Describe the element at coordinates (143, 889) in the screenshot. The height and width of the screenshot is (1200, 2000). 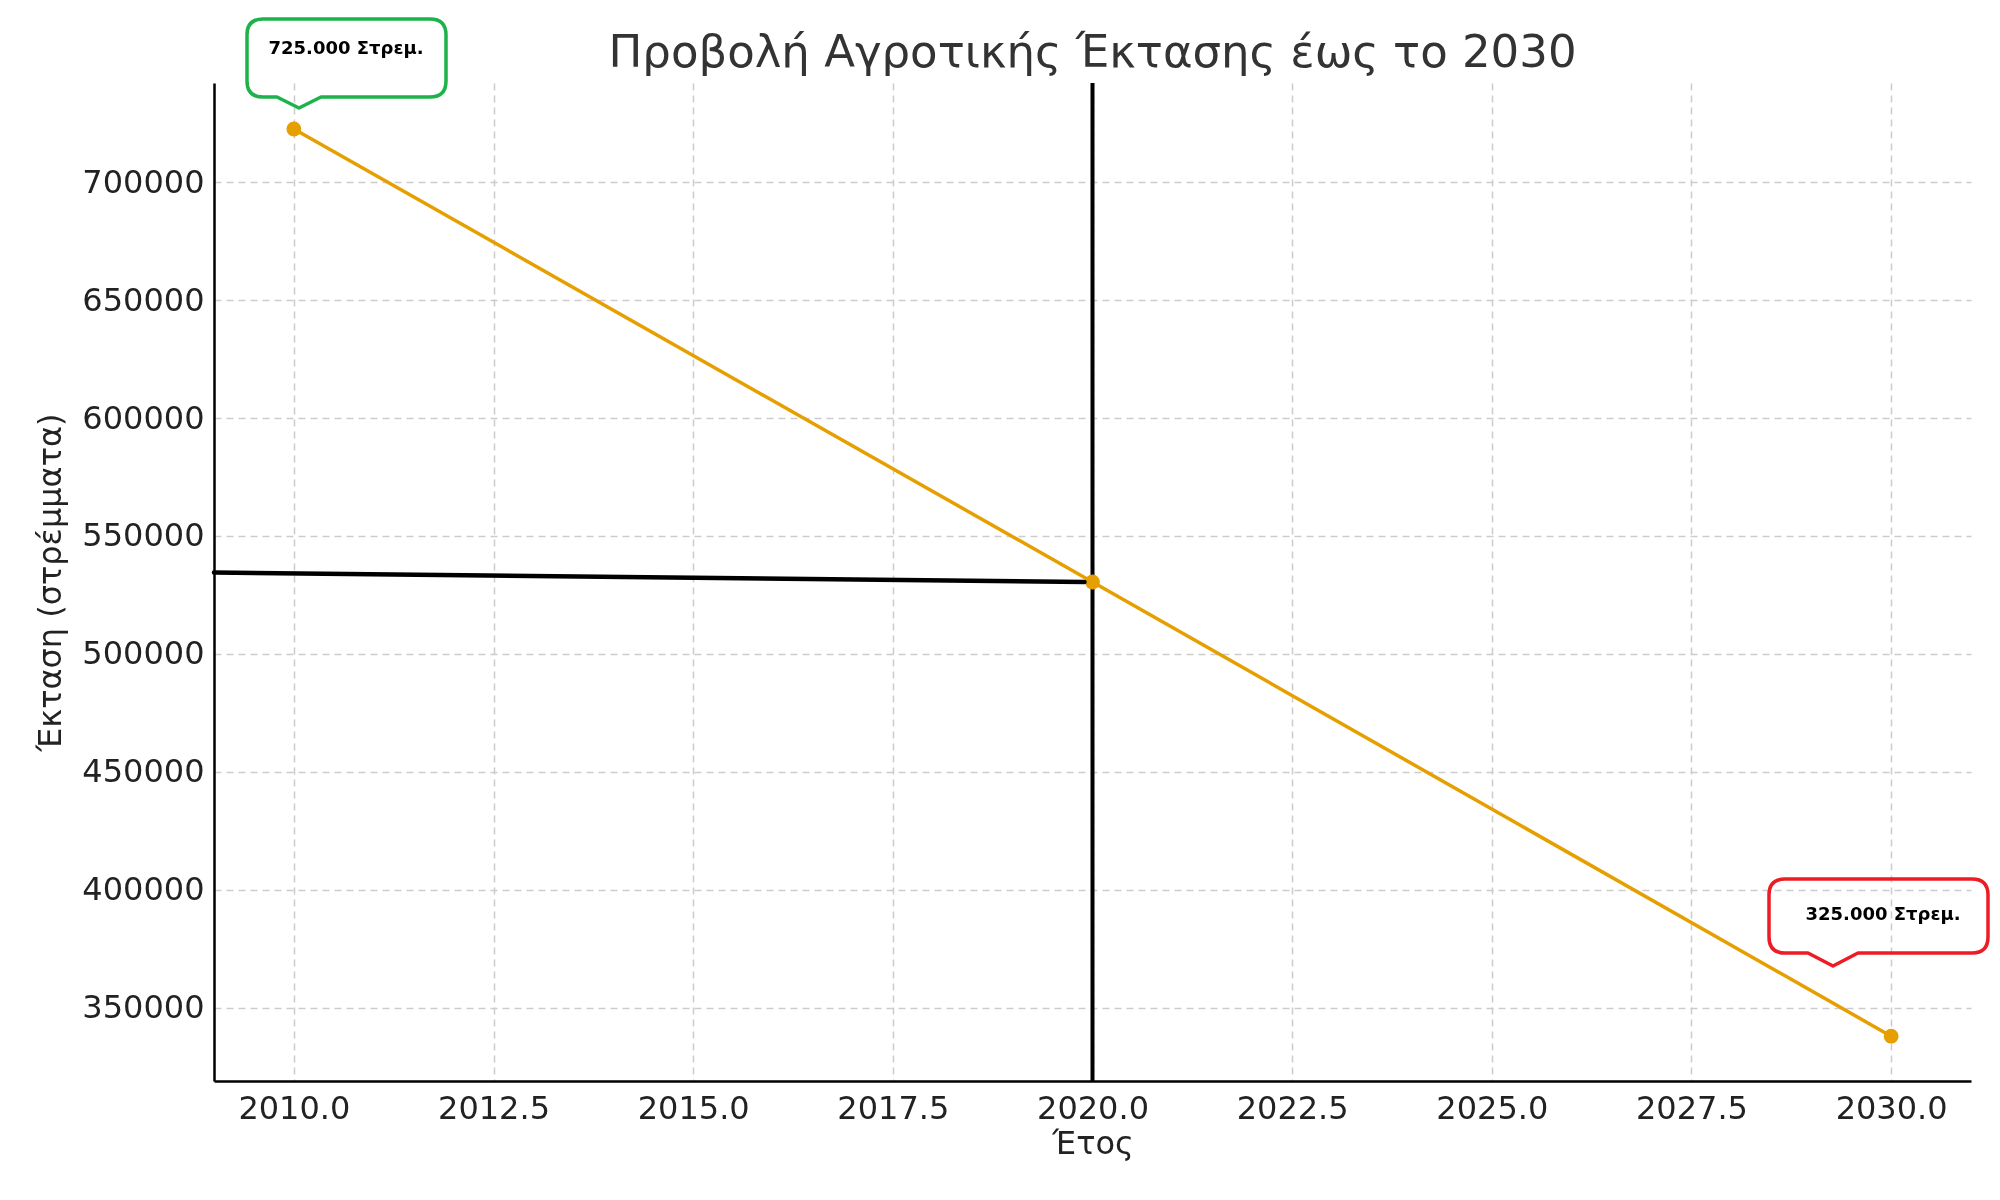
I see `y-tick-label: 400000` at that location.